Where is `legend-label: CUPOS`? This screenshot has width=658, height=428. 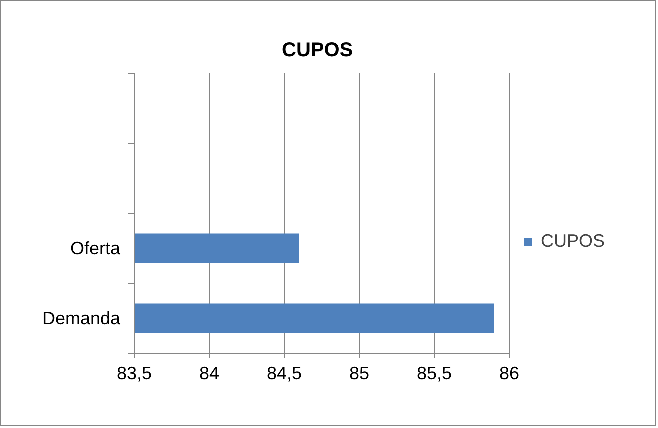
legend-label: CUPOS is located at coordinates (573, 241).